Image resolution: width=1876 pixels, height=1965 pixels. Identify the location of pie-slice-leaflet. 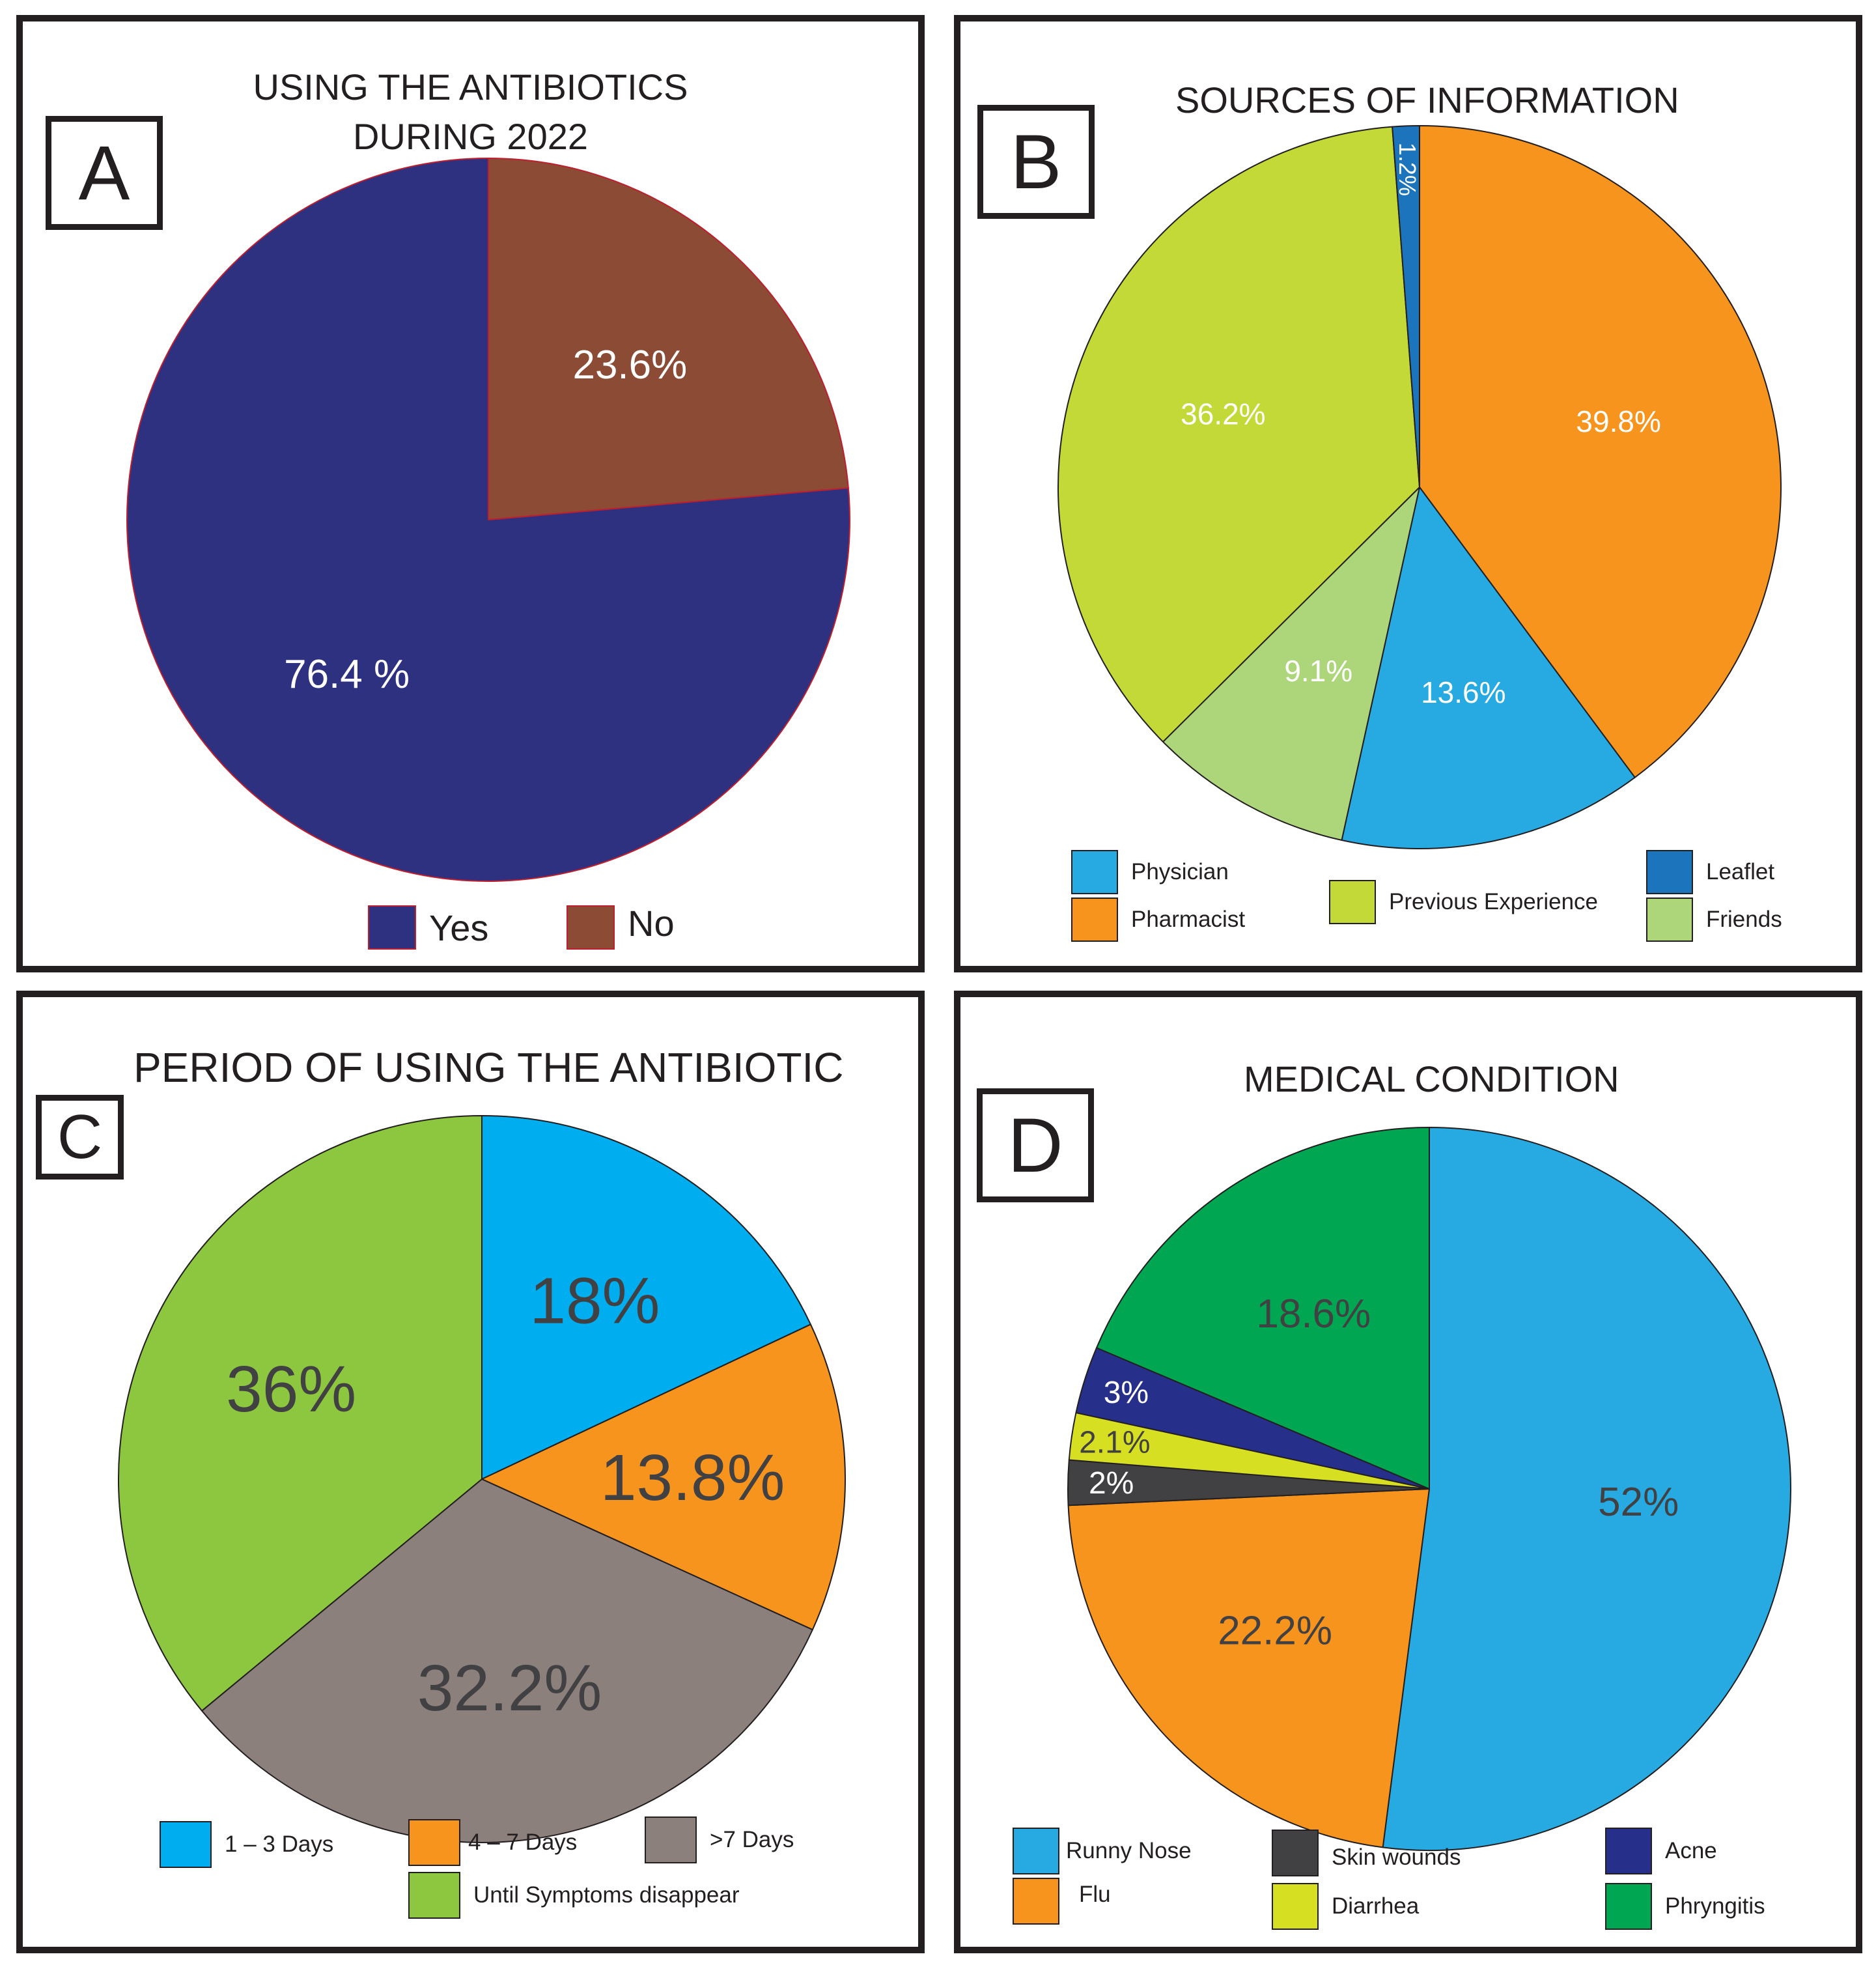
(1406, 306).